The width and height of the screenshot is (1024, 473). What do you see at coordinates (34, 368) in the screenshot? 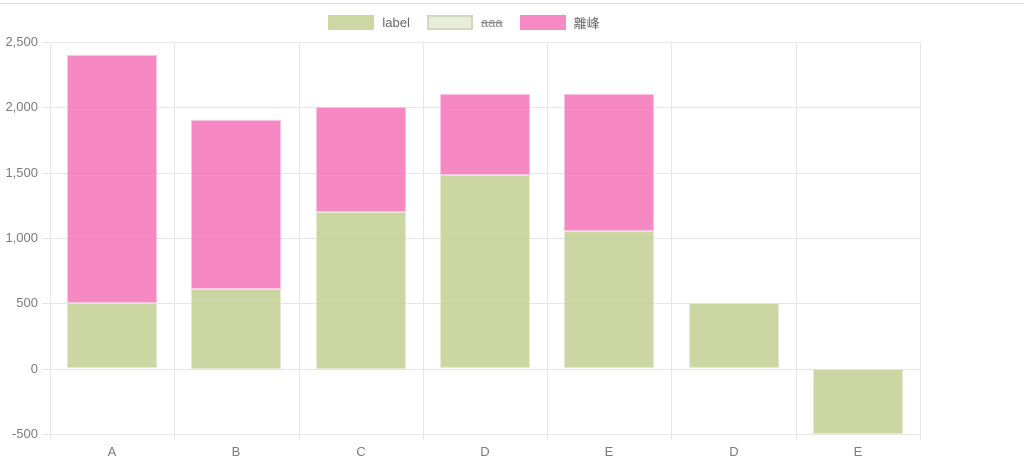
I see `y-axis-tick-label: 0` at bounding box center [34, 368].